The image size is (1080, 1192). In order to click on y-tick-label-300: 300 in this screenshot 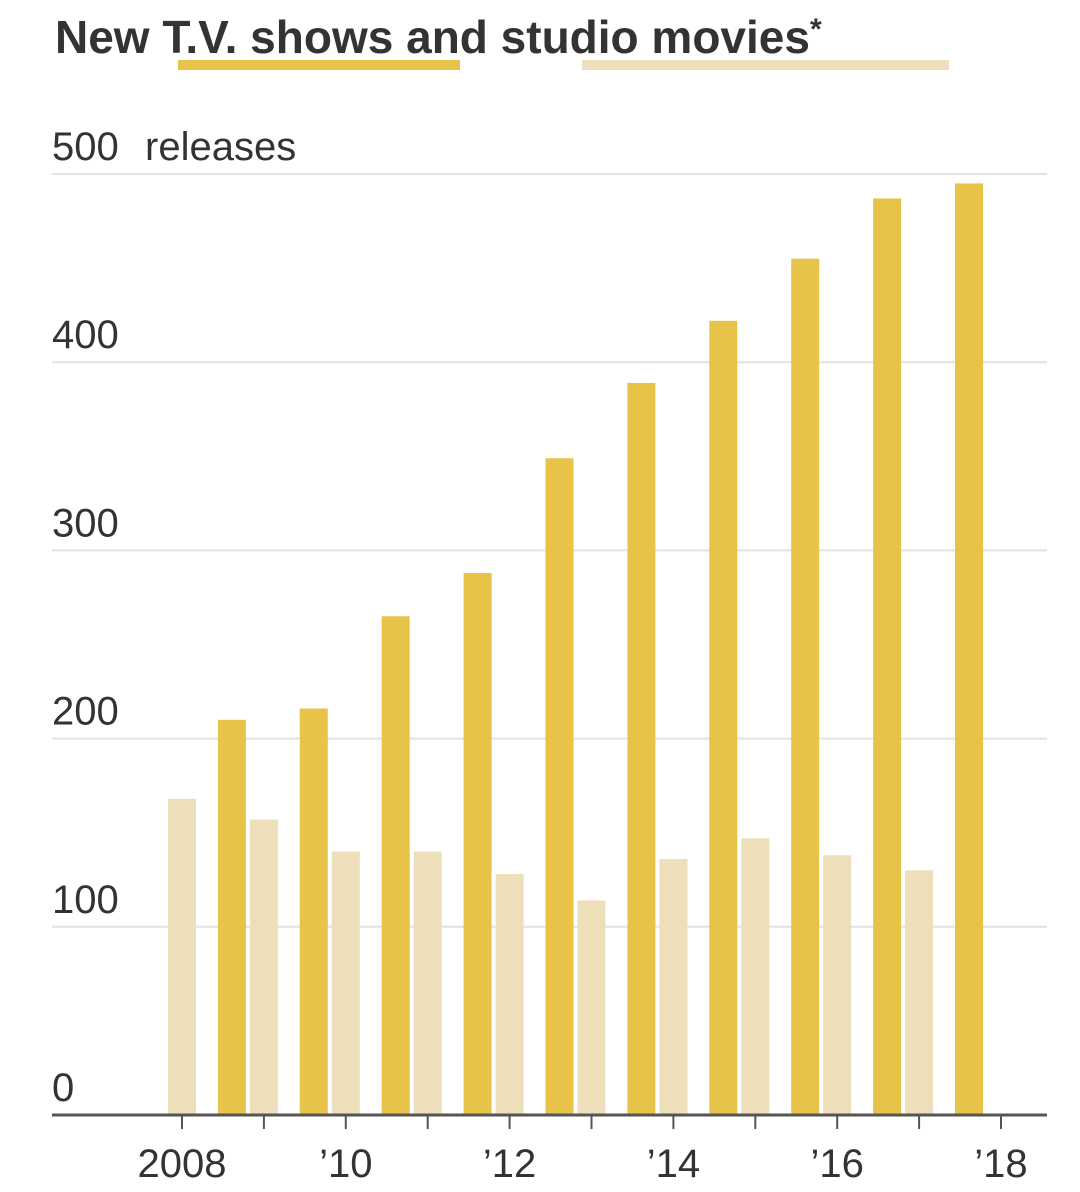, I will do `click(85, 523)`.